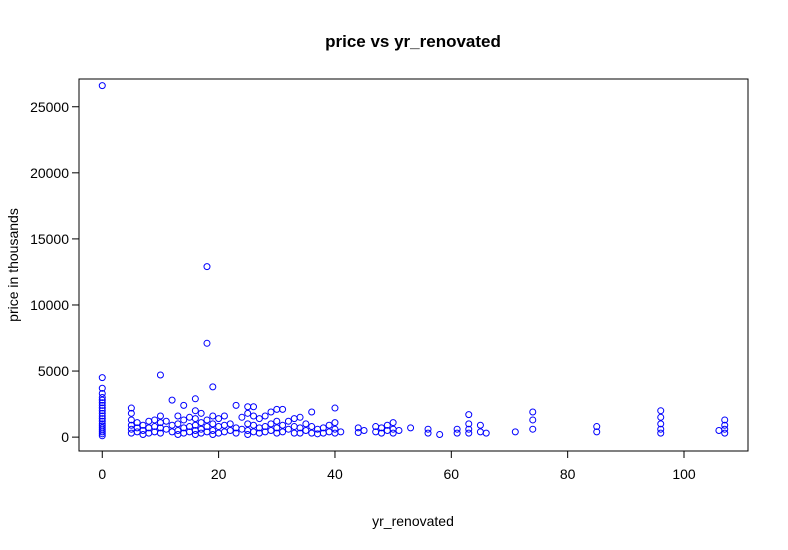 The image size is (788, 550). I want to click on x-tick-label: 40, so click(335, 474).